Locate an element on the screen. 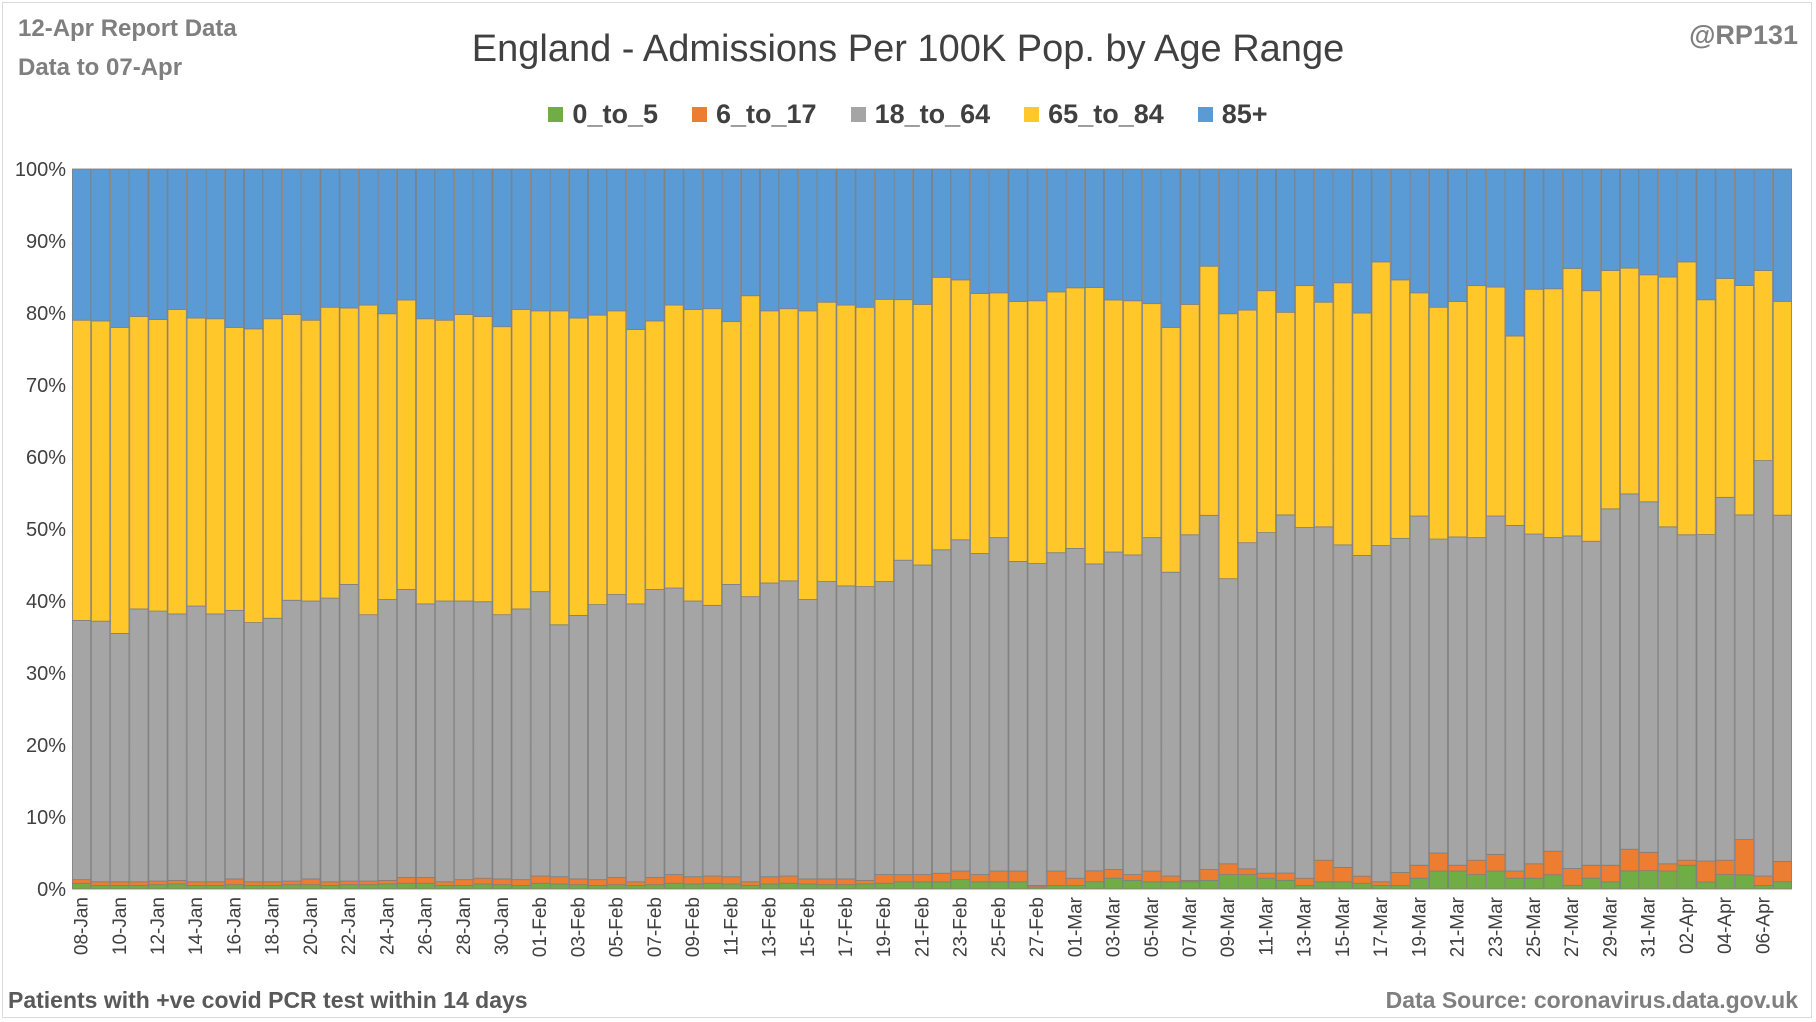 The width and height of the screenshot is (1816, 1022). x-tick-label: 07-Feb is located at coordinates (655, 927).